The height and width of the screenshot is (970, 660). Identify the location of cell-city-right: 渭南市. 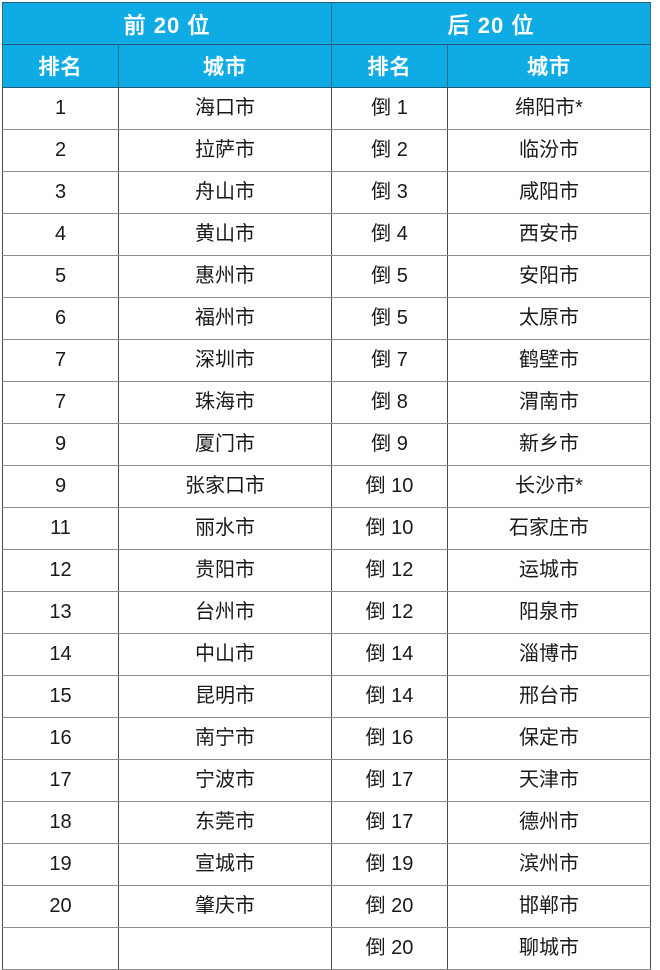
(549, 402).